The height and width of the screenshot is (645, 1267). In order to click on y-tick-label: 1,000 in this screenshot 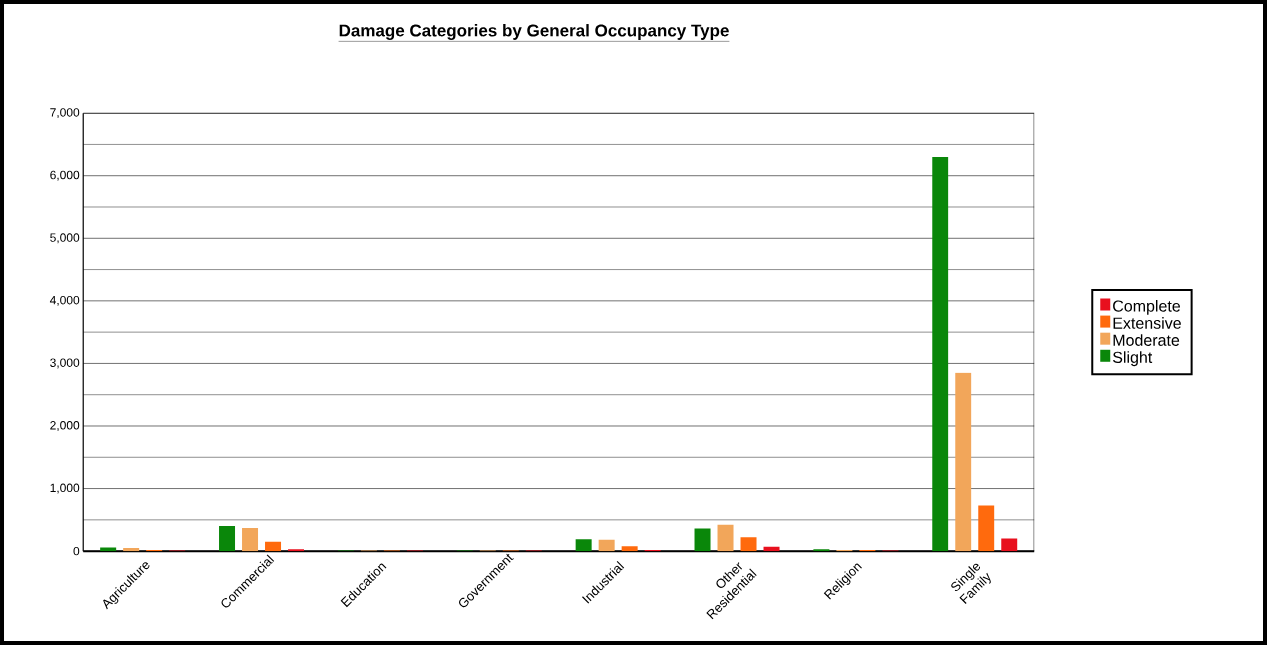, I will do `click(65, 488)`.